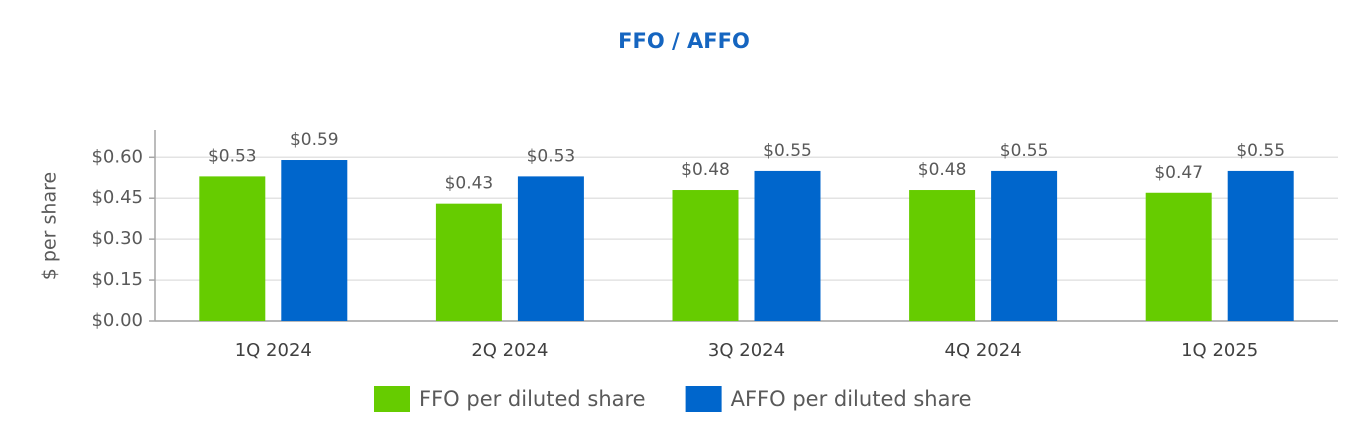 This screenshot has width=1368, height=440. Describe the element at coordinates (851, 399) in the screenshot. I see `legend-label: AFFO per diluted share` at that location.